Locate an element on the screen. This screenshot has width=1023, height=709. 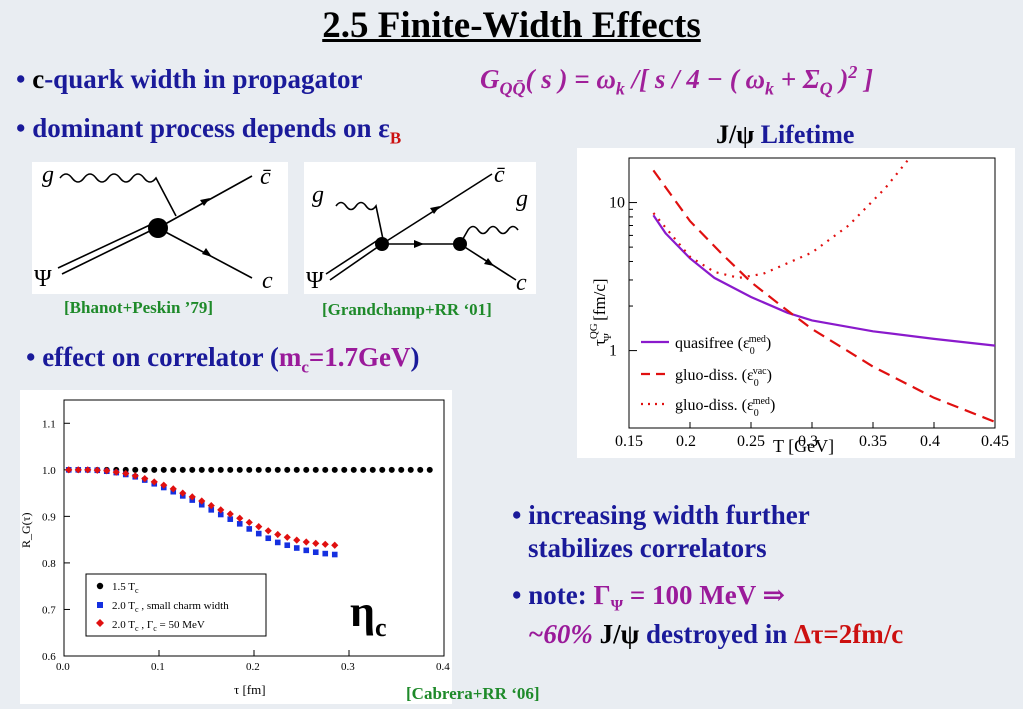
propagator-formula: GQQ̄( s ) = ωk /[ s / 4 − ( ωk + ΣQ )2 ] is located at coordinates (676, 80).